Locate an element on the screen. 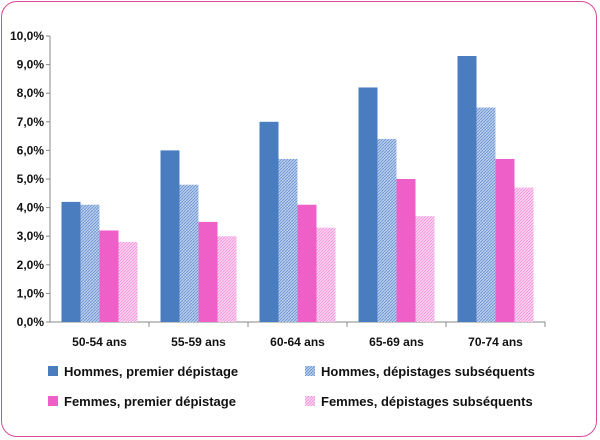  y-tick-label: 6,0% is located at coordinates (31, 150).